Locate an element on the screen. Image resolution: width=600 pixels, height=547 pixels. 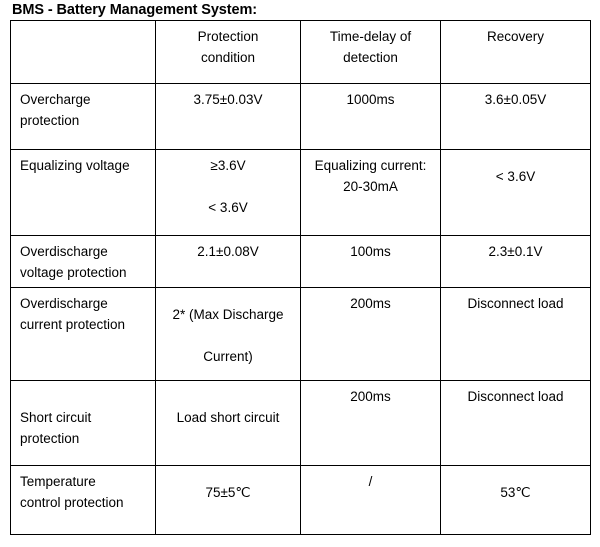
cell-parameter: Short circuit protection is located at coordinates (83, 423).